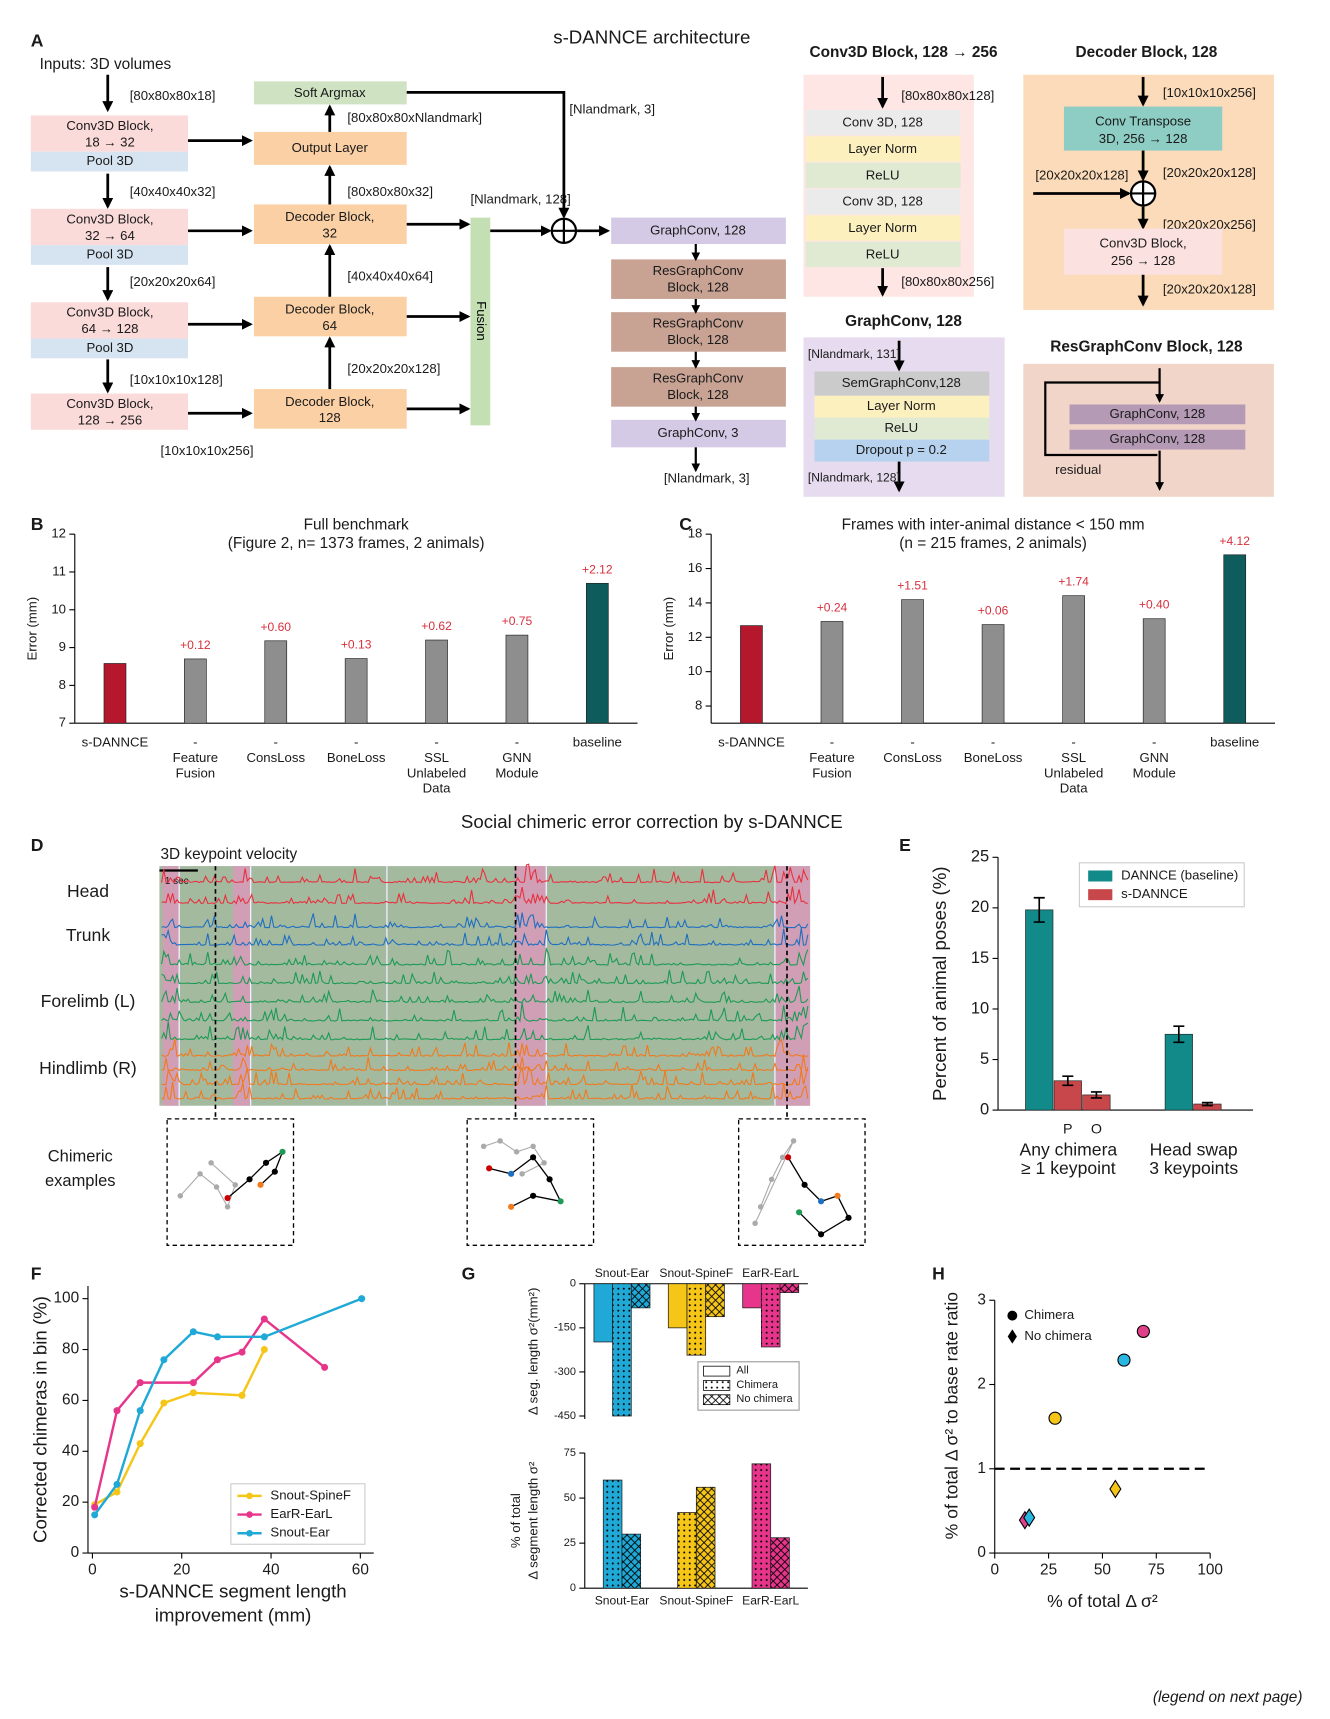 The image size is (1330, 1719). I want to click on y-tick-label: 14, so click(695, 601).